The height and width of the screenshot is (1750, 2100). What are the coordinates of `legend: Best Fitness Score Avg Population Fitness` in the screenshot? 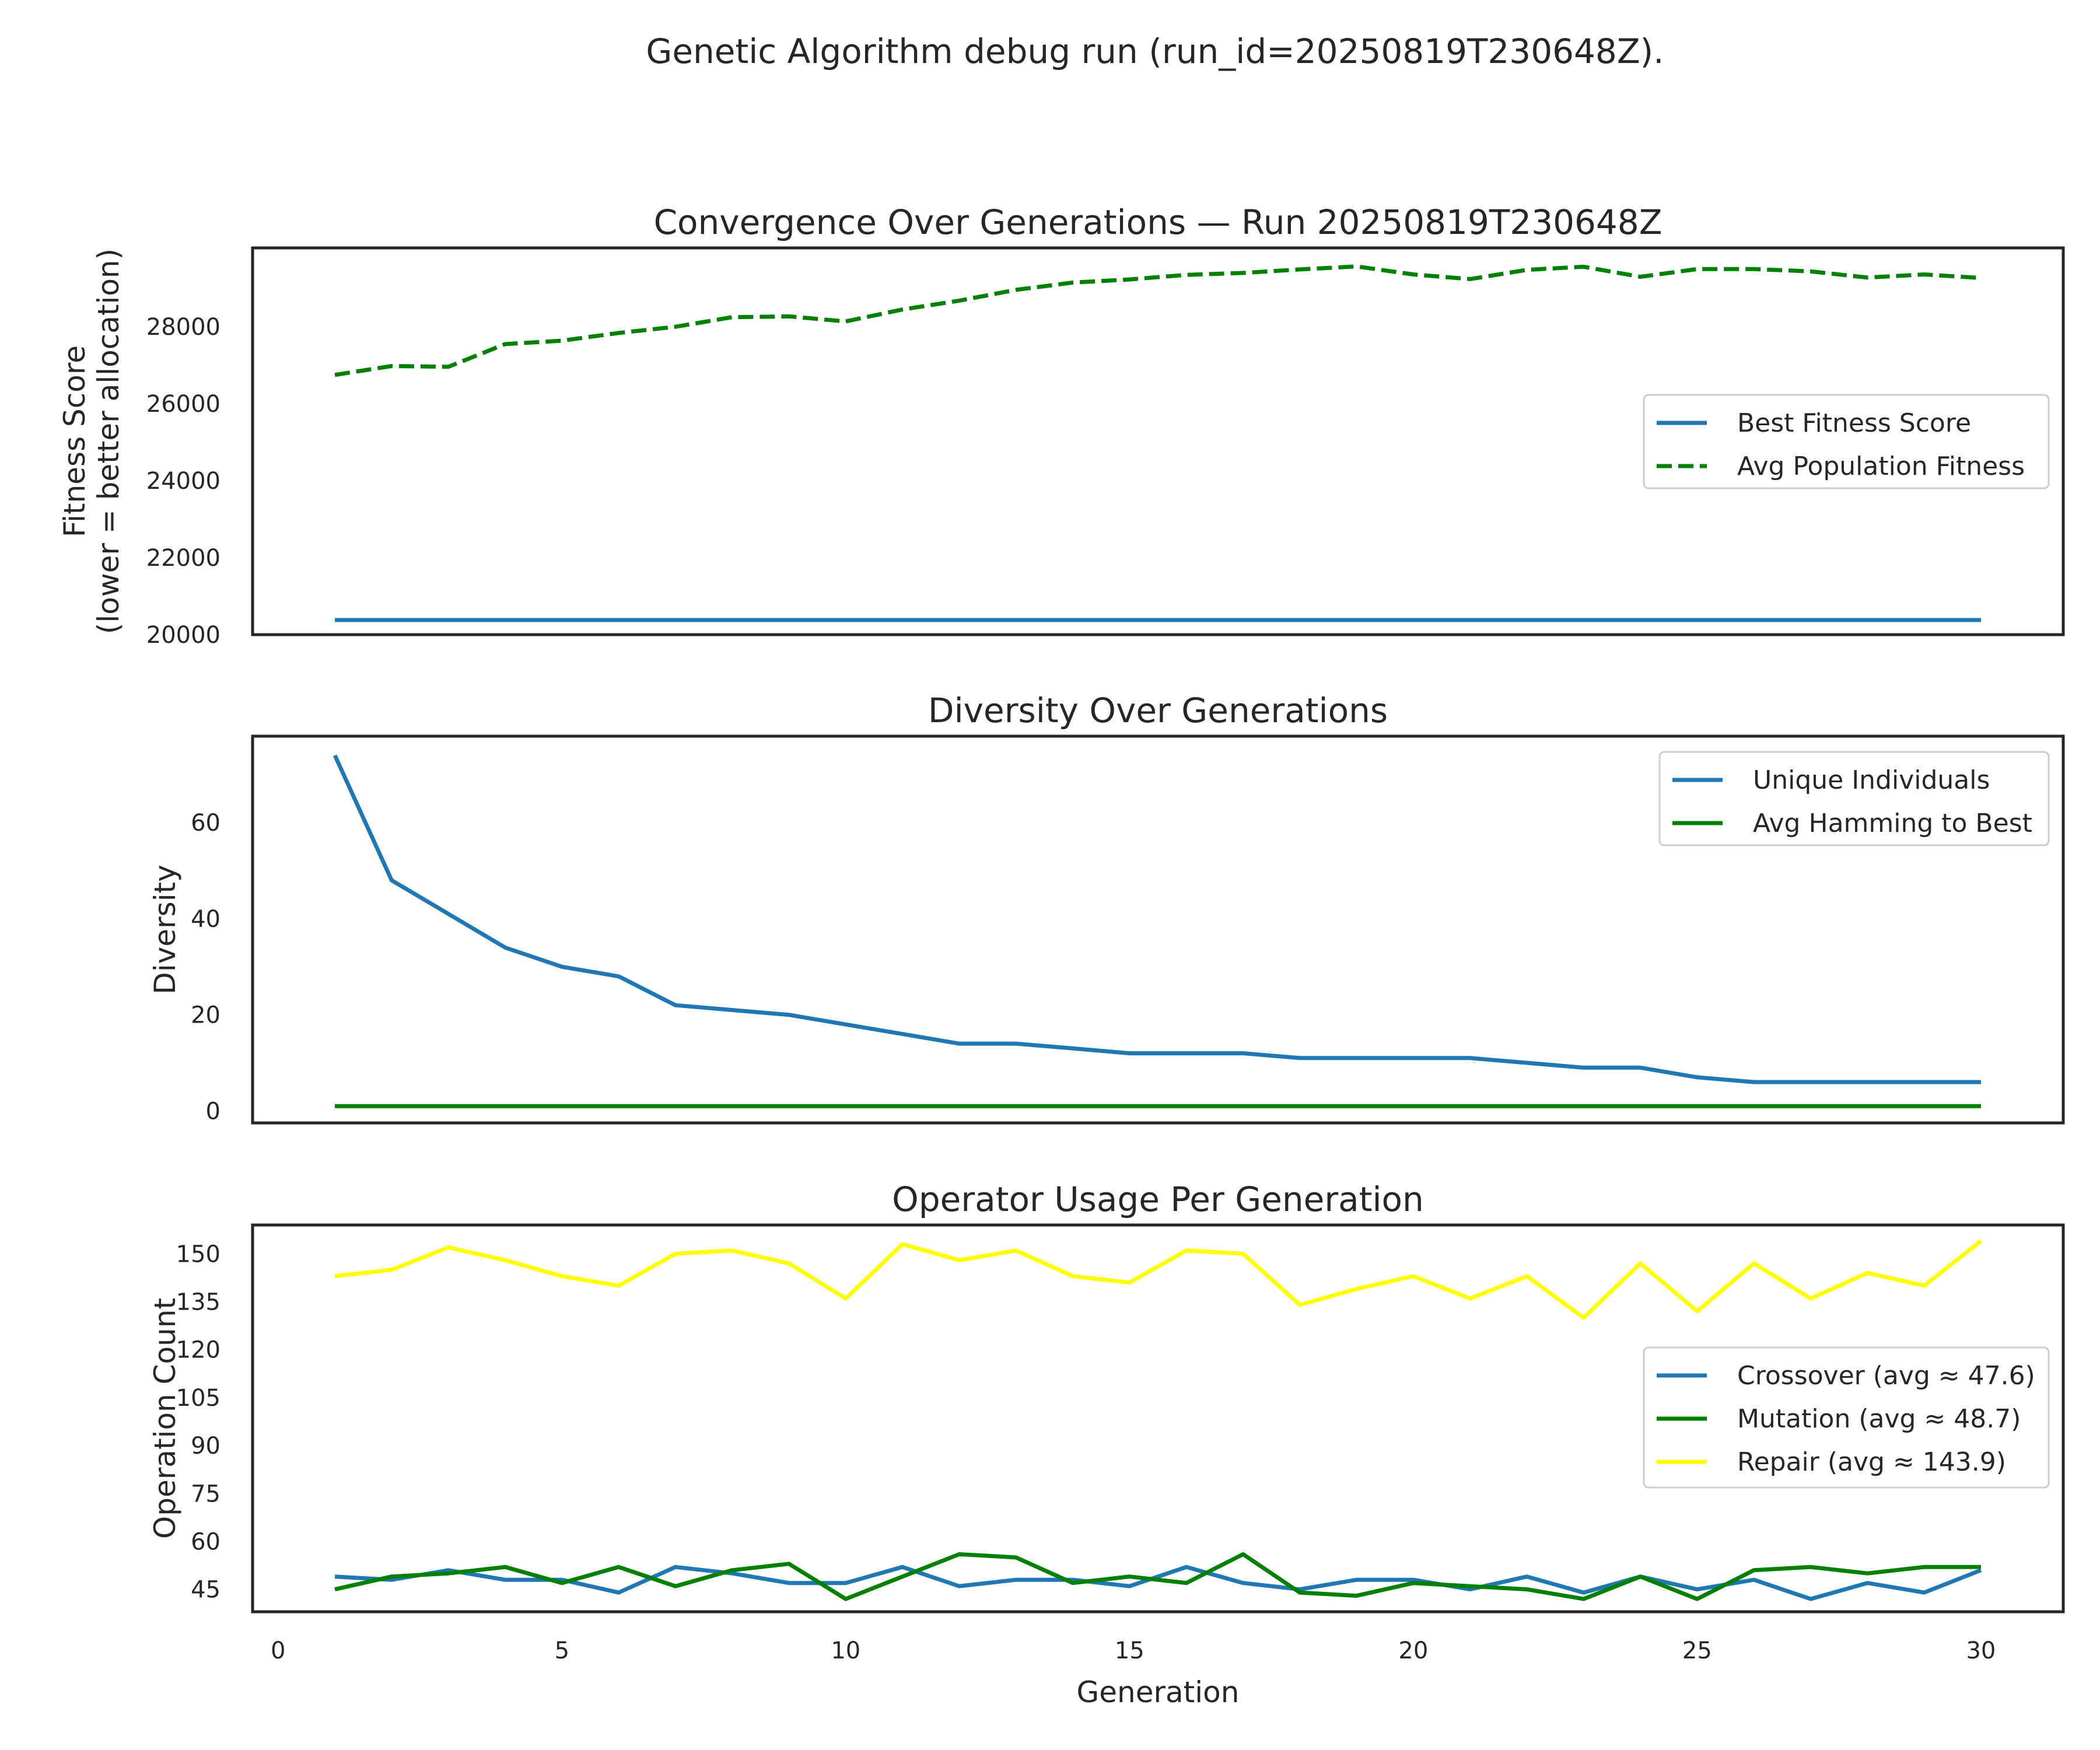 It's located at (1846, 441).